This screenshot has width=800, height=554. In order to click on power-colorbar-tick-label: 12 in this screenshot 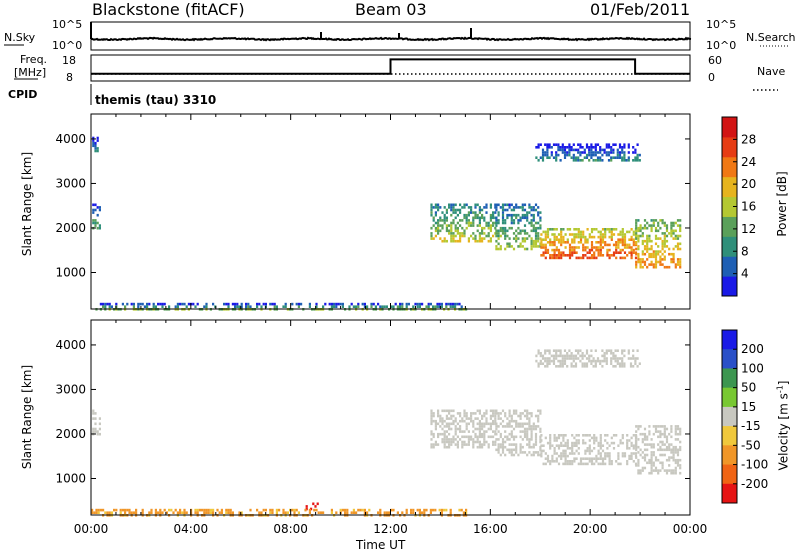, I will do `click(748, 229)`.